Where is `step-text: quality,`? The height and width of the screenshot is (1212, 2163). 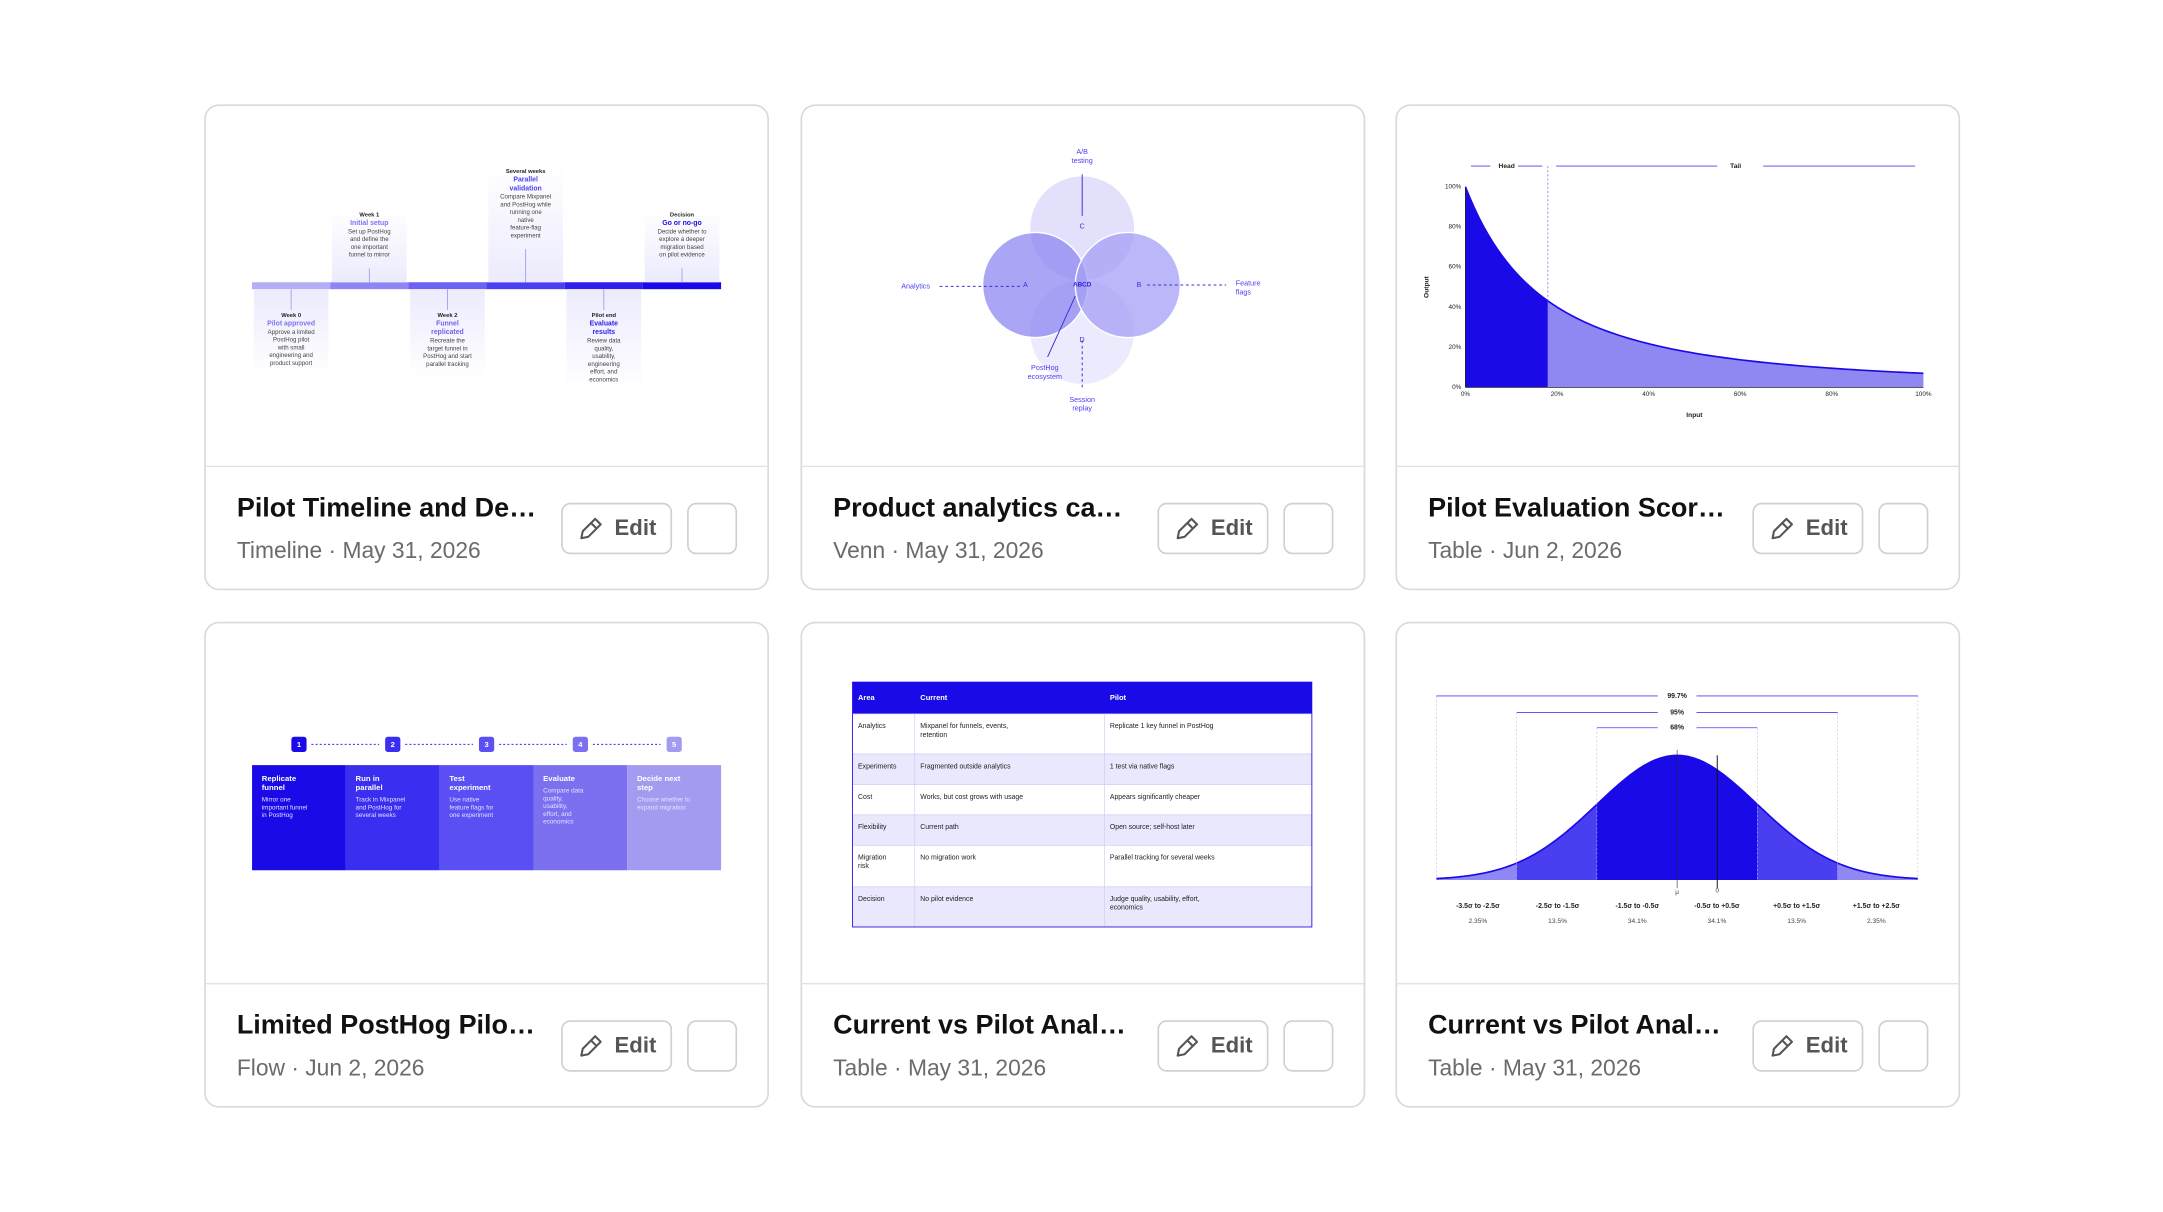 step-text: quality, is located at coordinates (553, 798).